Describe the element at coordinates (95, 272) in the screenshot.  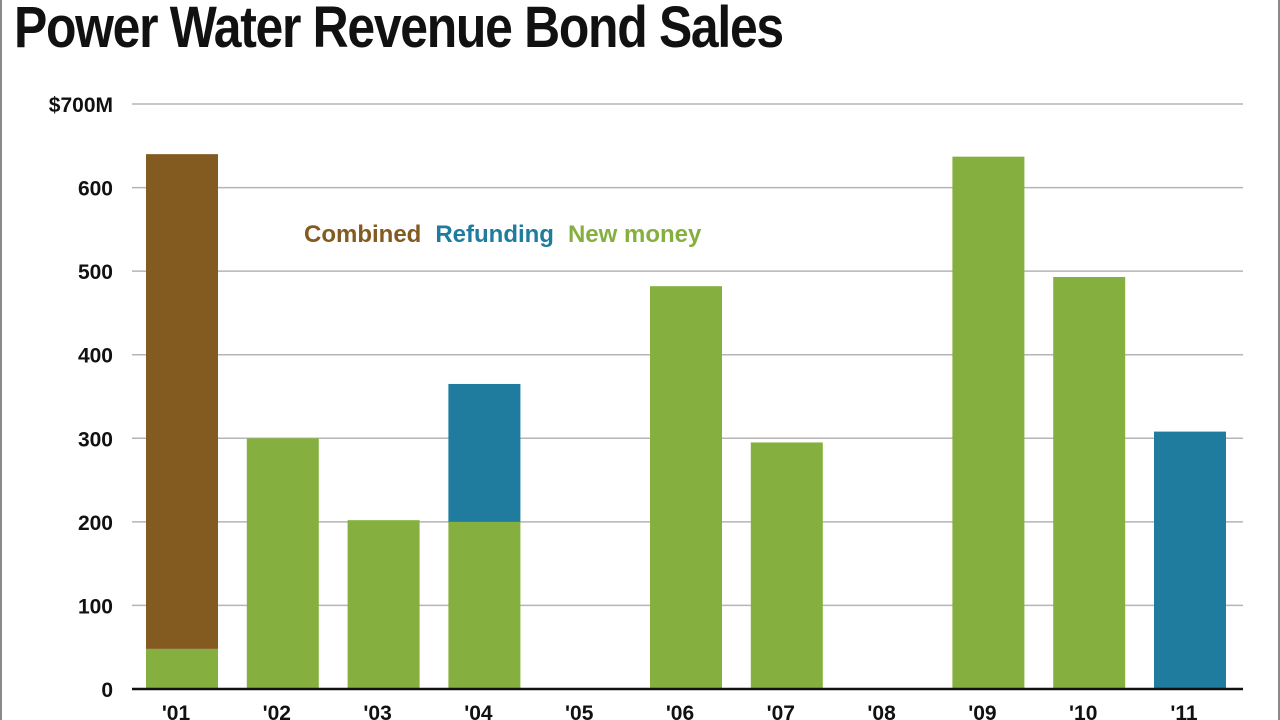
I see `y-tick-label: 500` at that location.